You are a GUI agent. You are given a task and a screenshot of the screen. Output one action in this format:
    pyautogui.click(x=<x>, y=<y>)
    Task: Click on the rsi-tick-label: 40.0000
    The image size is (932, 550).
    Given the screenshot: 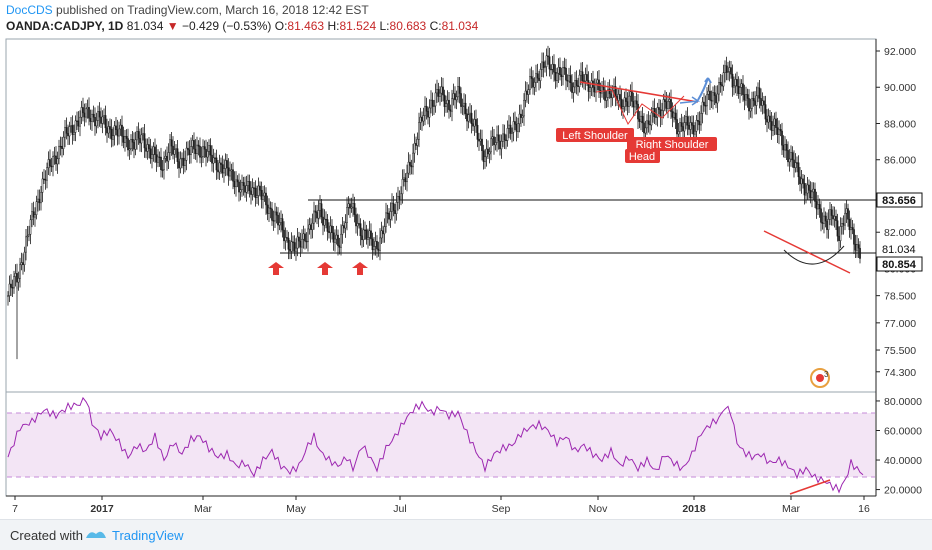 What is the action you would take?
    pyautogui.click(x=903, y=461)
    